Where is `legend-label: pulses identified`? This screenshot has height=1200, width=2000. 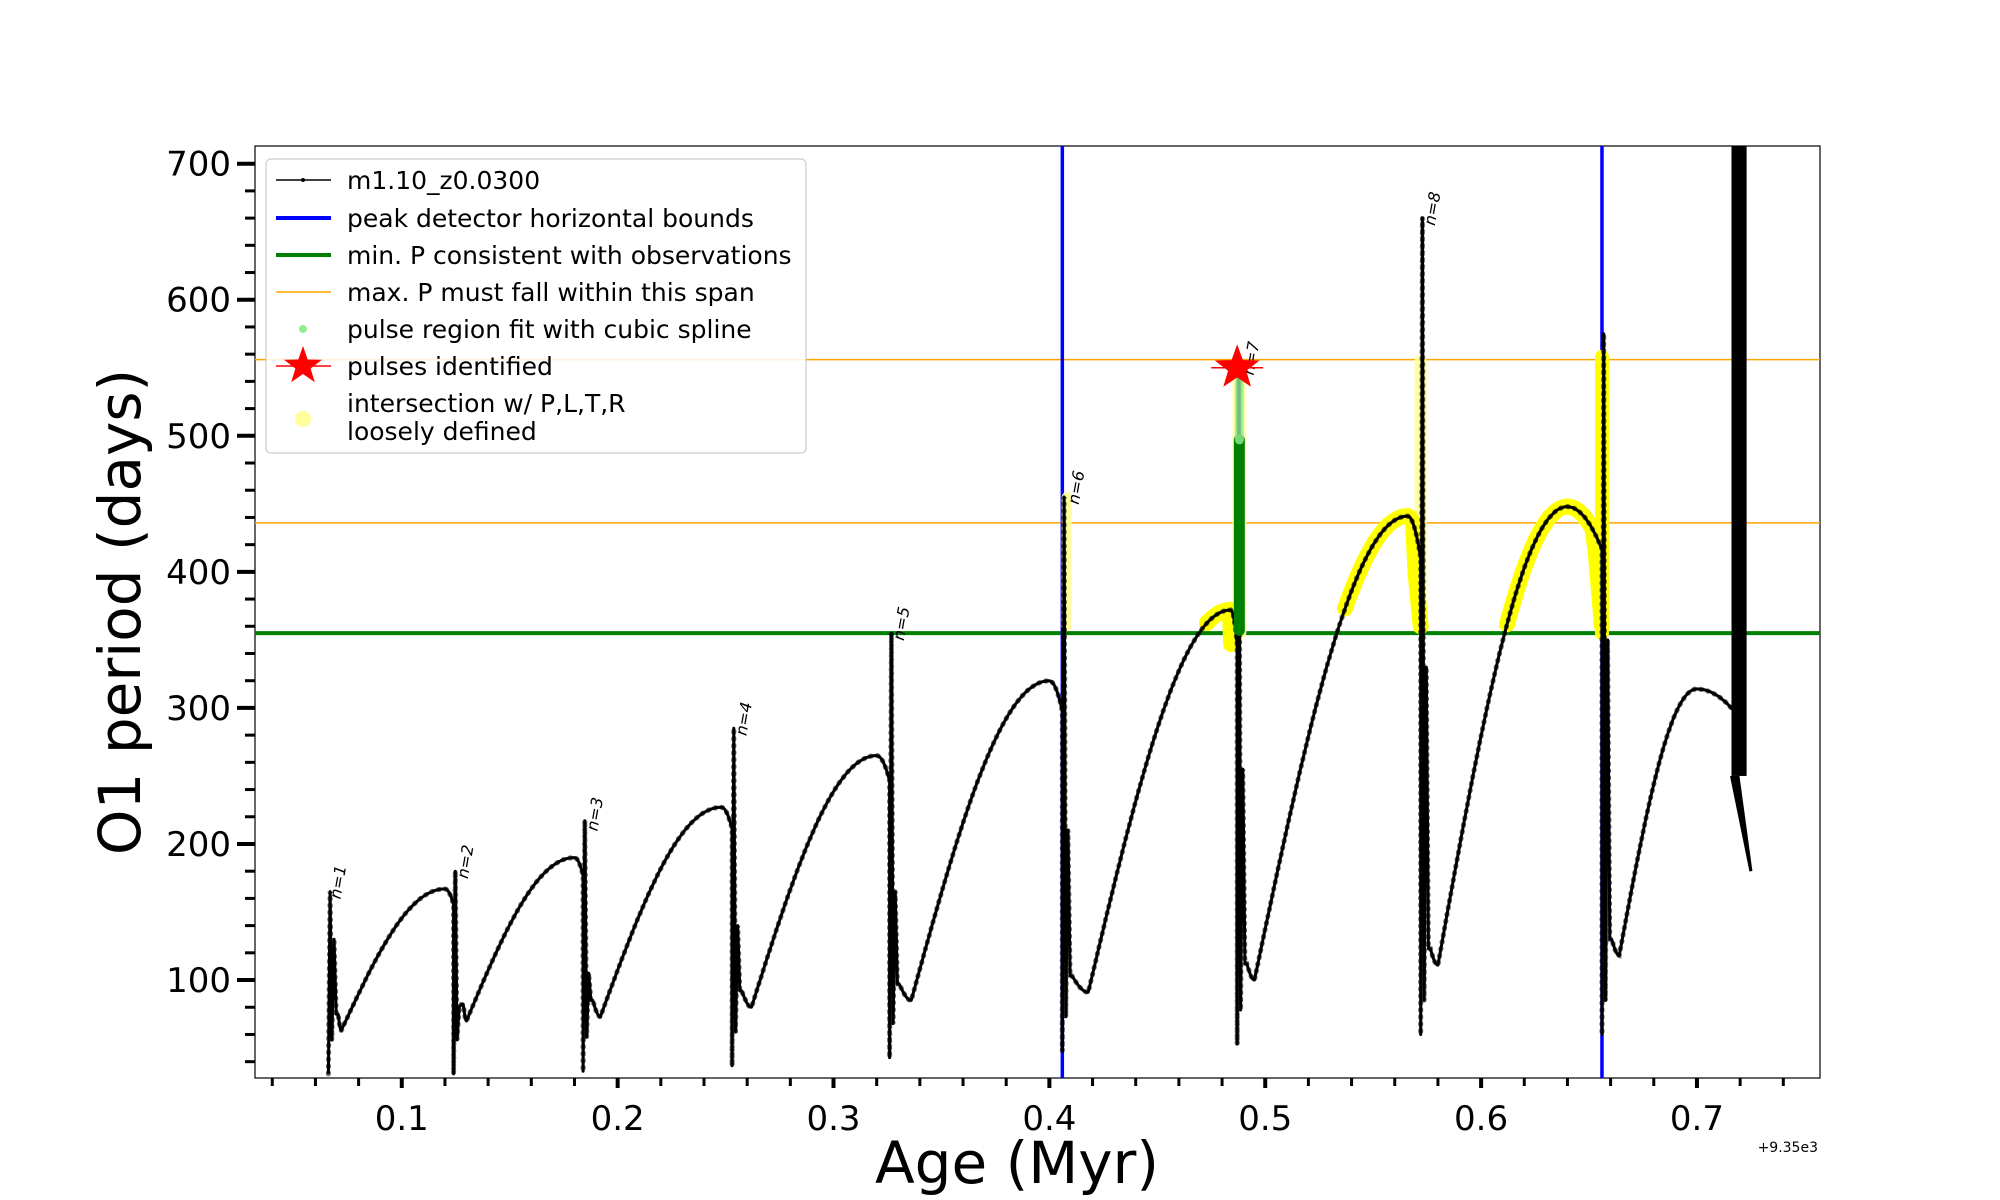
legend-label: pulses identified is located at coordinates (450, 366).